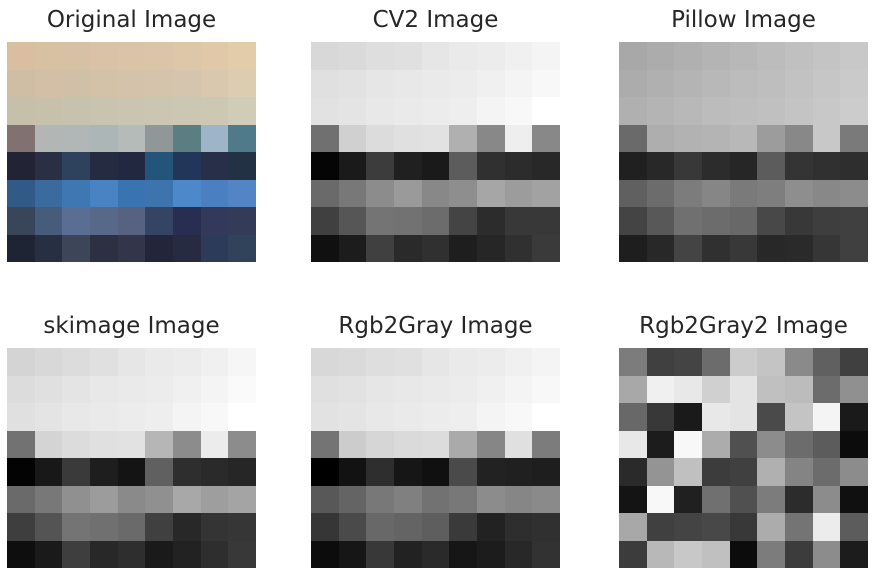 The width and height of the screenshot is (881, 581). I want to click on panel-original-image: Original Image, so click(131, 133).